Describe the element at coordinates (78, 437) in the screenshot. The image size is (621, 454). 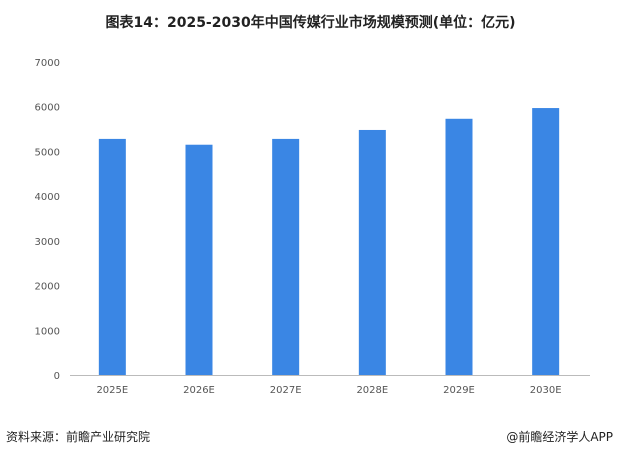
I see `source-note: 资料来源：前瞻产业研究院` at that location.